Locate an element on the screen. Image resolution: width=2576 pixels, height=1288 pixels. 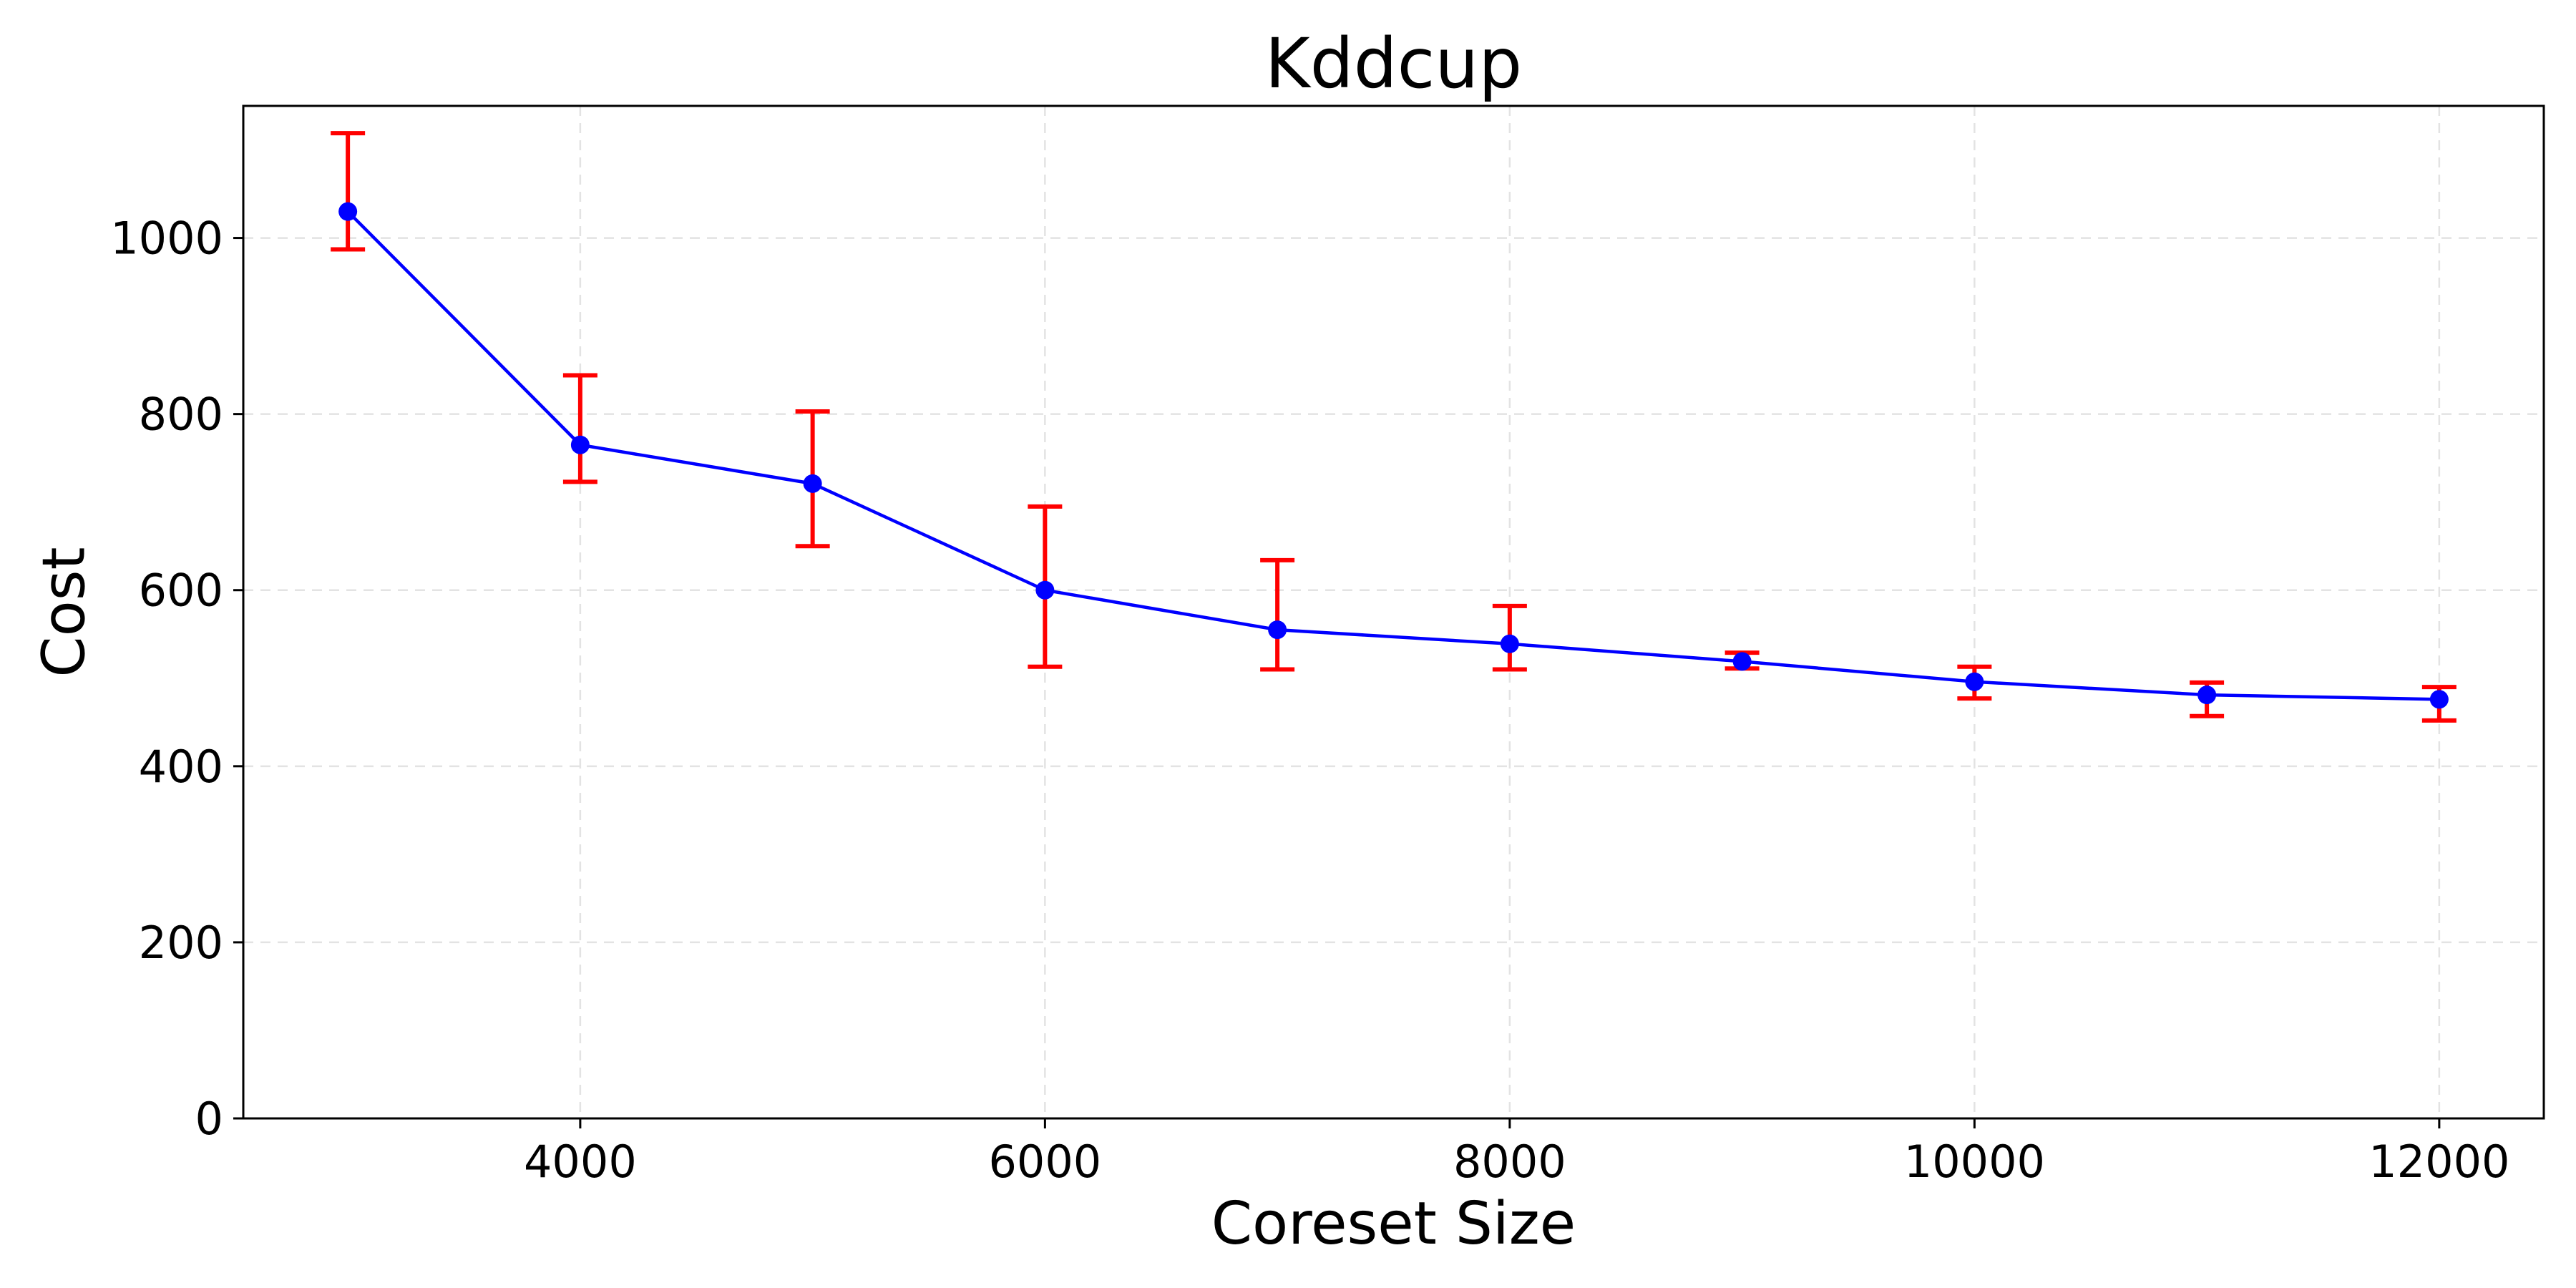
x-tick-label: 6000 is located at coordinates (1044, 1162).